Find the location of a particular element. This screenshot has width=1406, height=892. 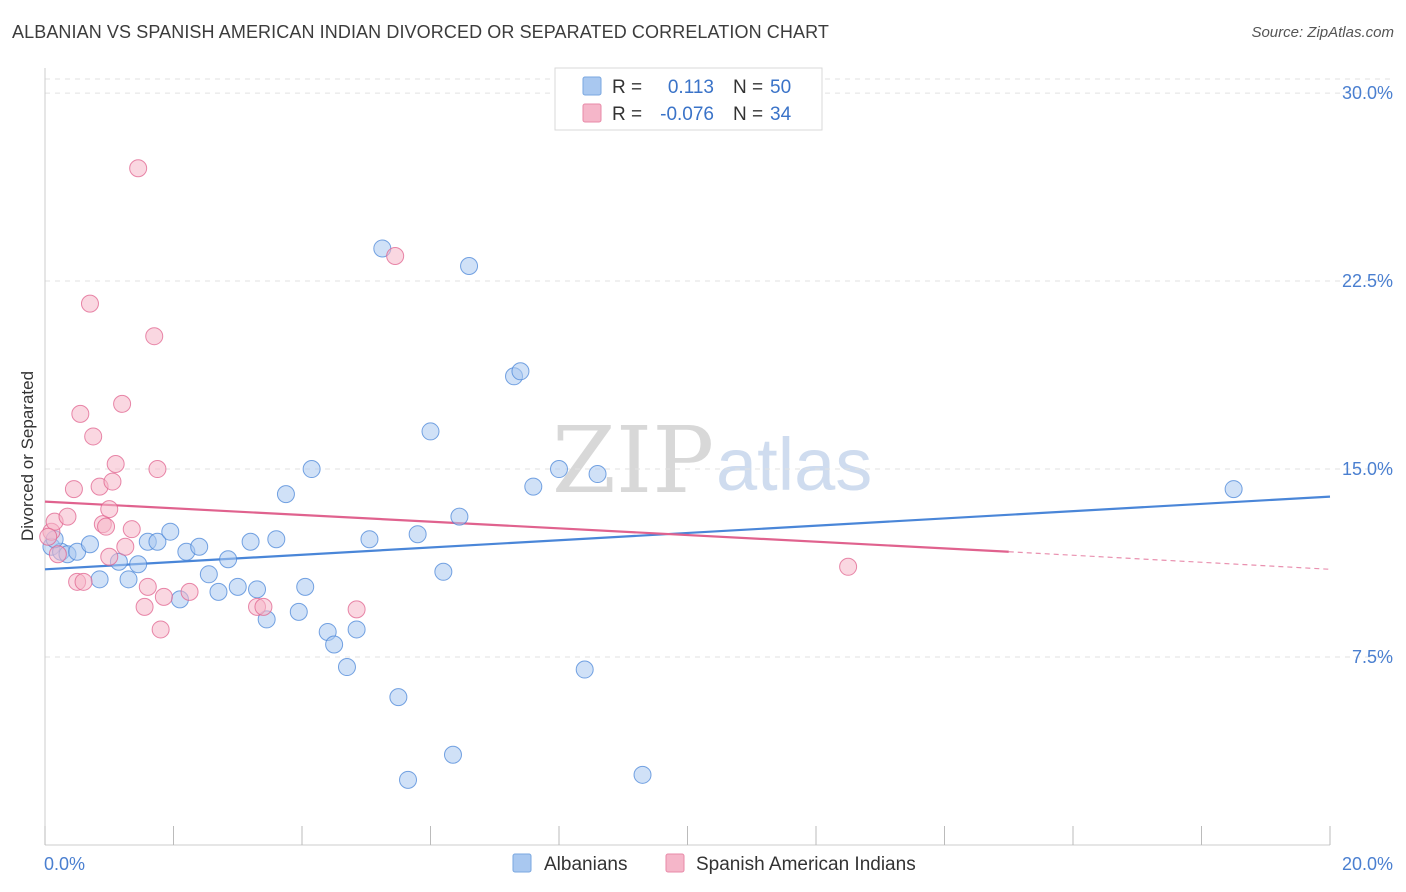

legend-r-value-2: -0.076 is located at coordinates (687, 114).